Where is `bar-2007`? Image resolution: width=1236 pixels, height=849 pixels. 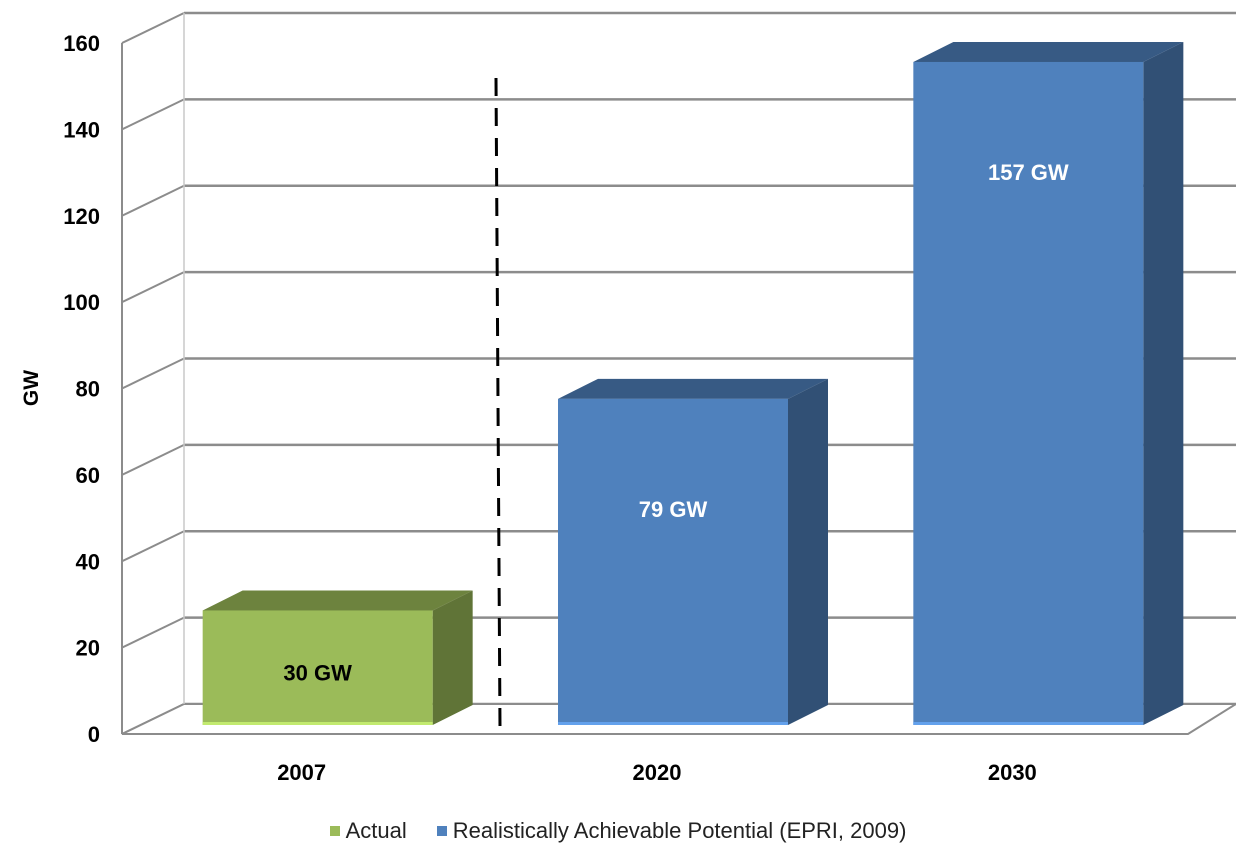 bar-2007 is located at coordinates (317, 667).